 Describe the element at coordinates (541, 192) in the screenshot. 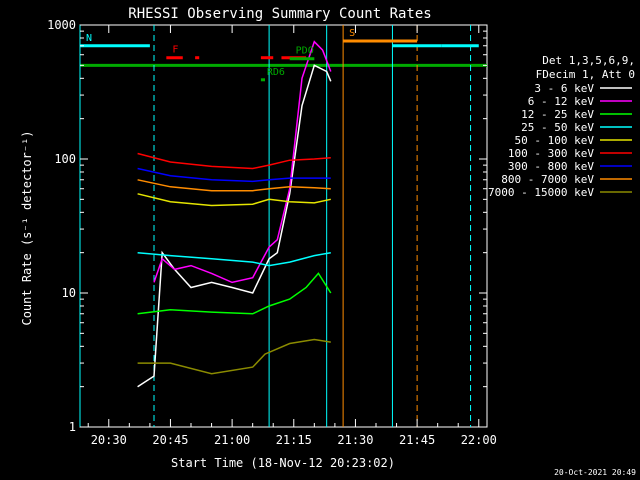

I see `legend-label-7000-15000-kev: 7000 - 15000 keV` at that location.